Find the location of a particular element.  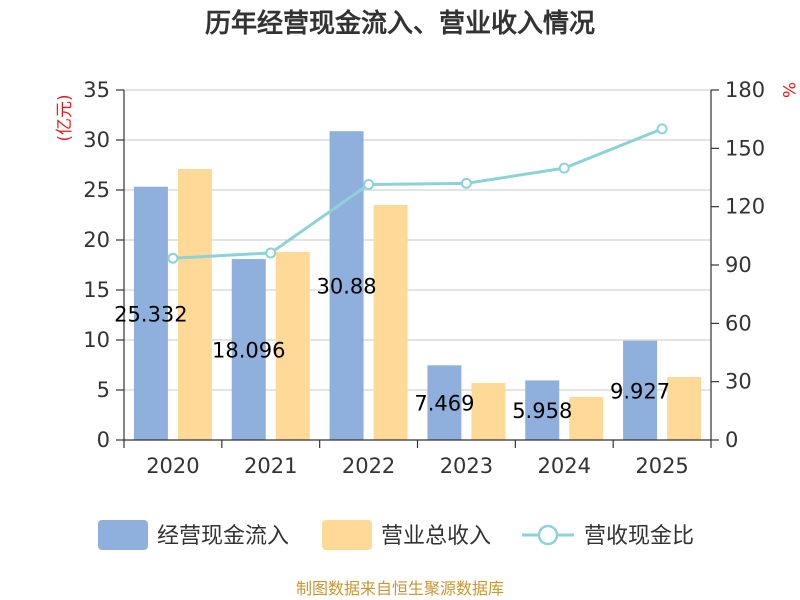

data-label-cashflow: 18.096 is located at coordinates (248, 351).